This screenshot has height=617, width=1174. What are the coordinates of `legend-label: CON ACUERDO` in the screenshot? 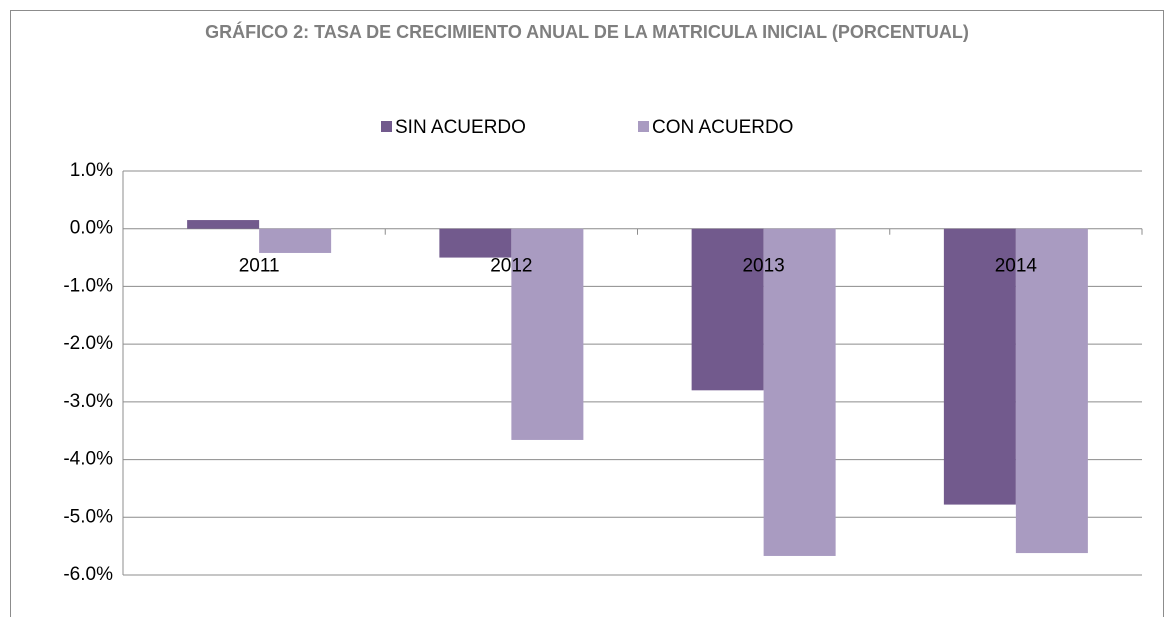 It's located at (722, 127).